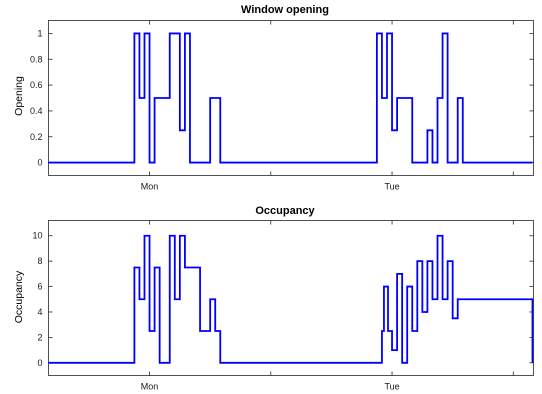 Image resolution: width=542 pixels, height=394 pixels. Describe the element at coordinates (285, 211) in the screenshot. I see `chart-title: Occupancy` at that location.